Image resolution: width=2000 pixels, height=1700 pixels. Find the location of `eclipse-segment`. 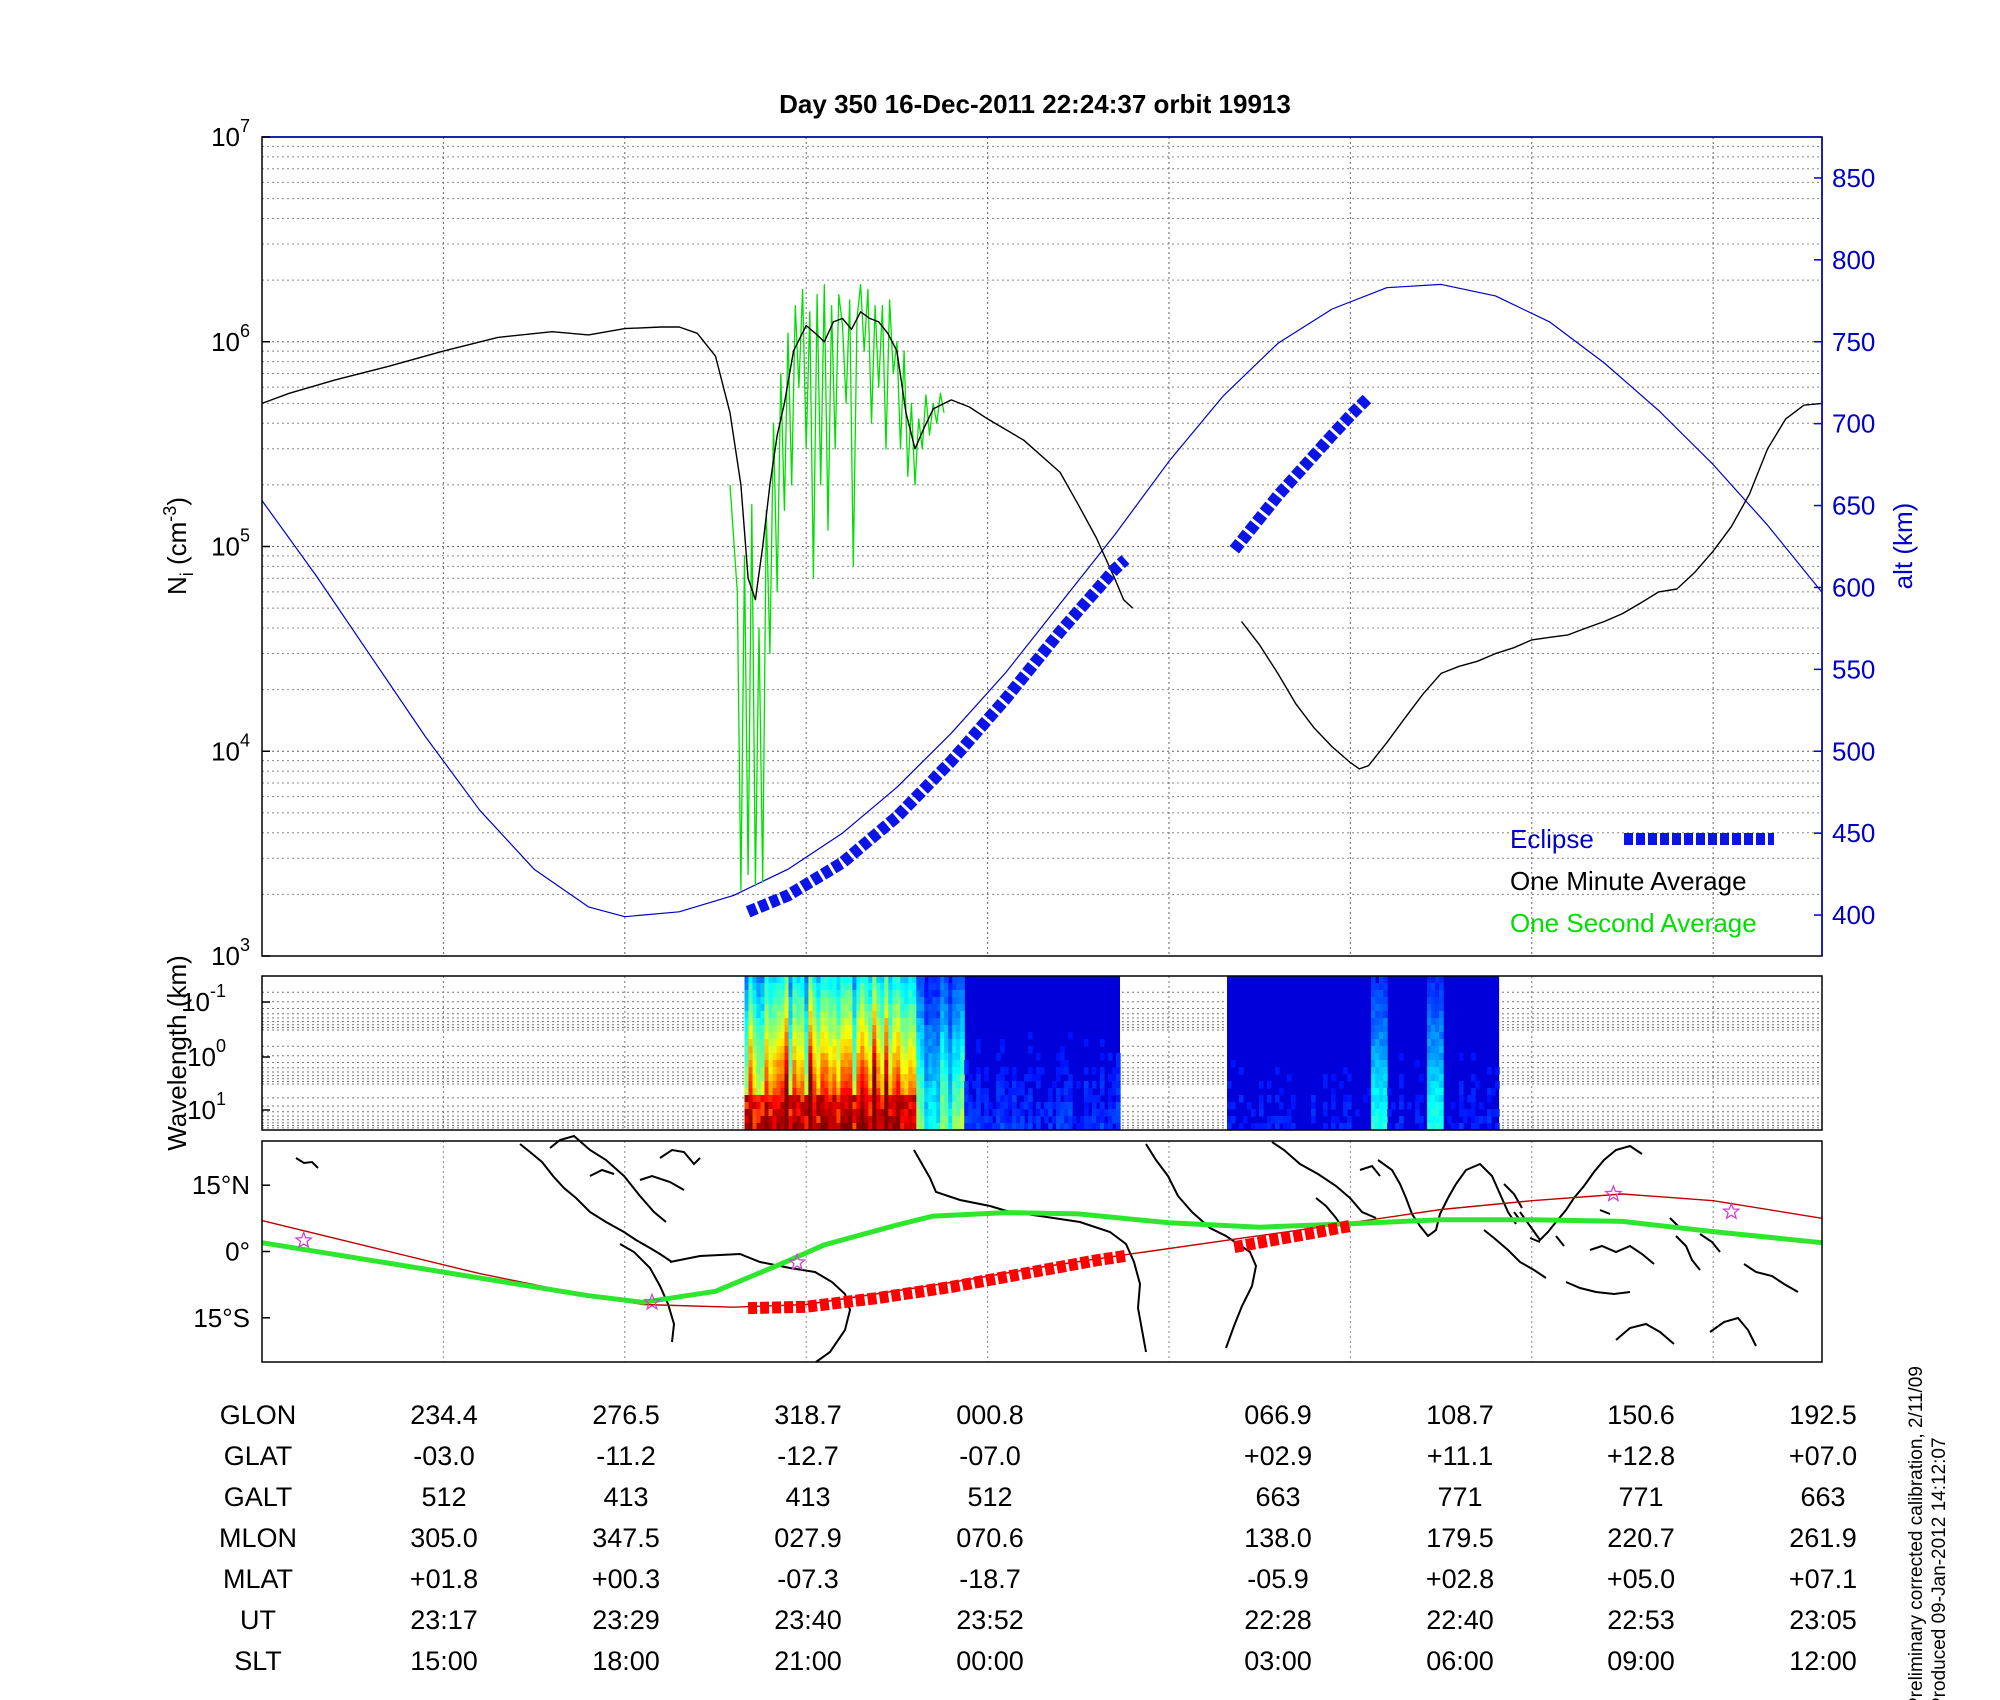

eclipse-segment is located at coordinates (937, 736).